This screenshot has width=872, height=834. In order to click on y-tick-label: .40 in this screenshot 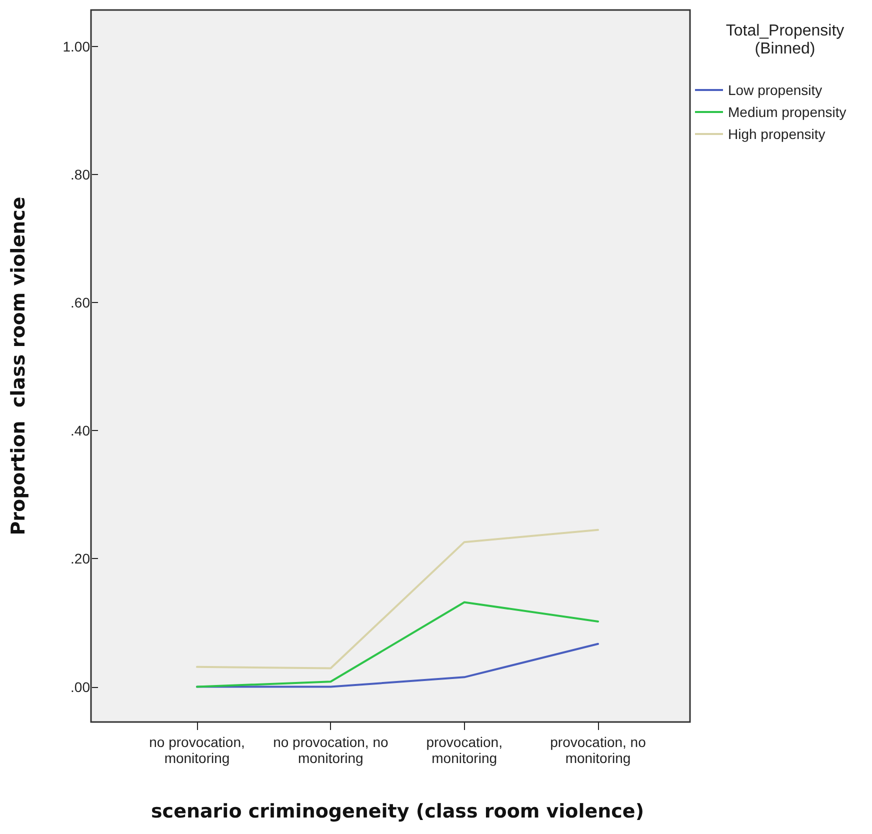, I will do `click(80, 430)`.